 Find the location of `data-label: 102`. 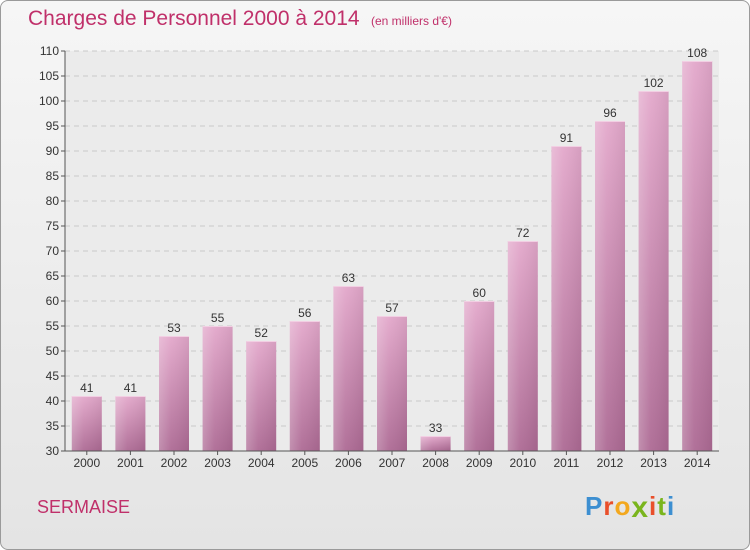

data-label: 102 is located at coordinates (654, 83).